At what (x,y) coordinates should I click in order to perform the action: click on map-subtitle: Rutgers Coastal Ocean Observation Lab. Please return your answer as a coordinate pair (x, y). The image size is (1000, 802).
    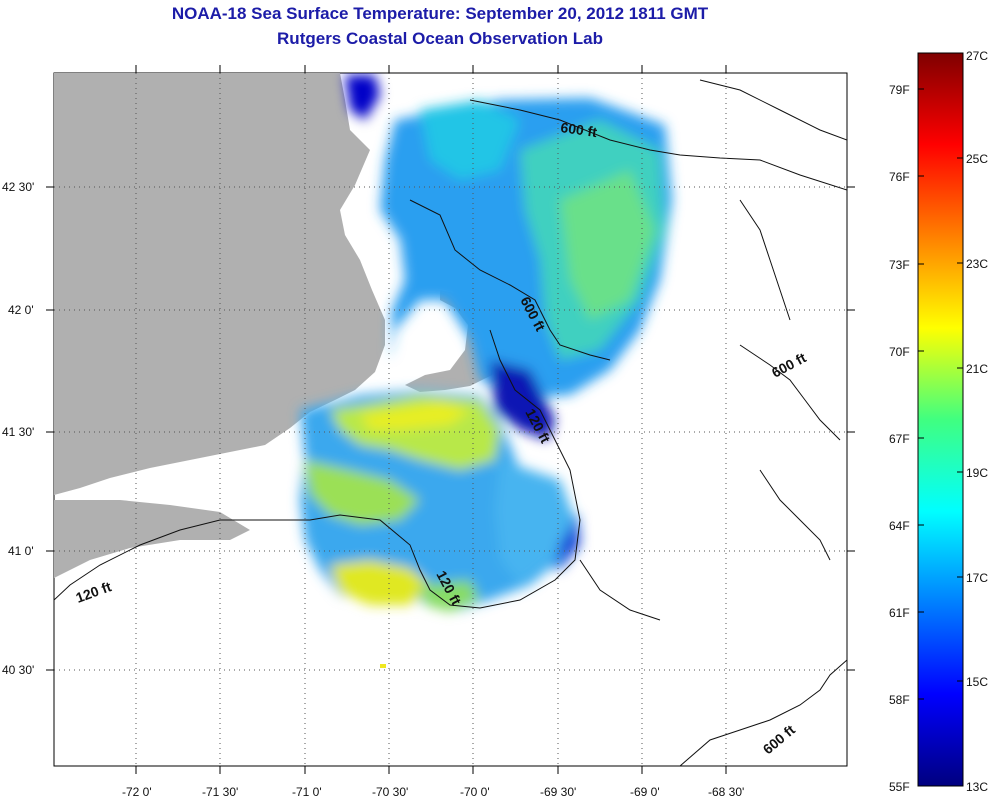
    Looking at the image, I should click on (440, 38).